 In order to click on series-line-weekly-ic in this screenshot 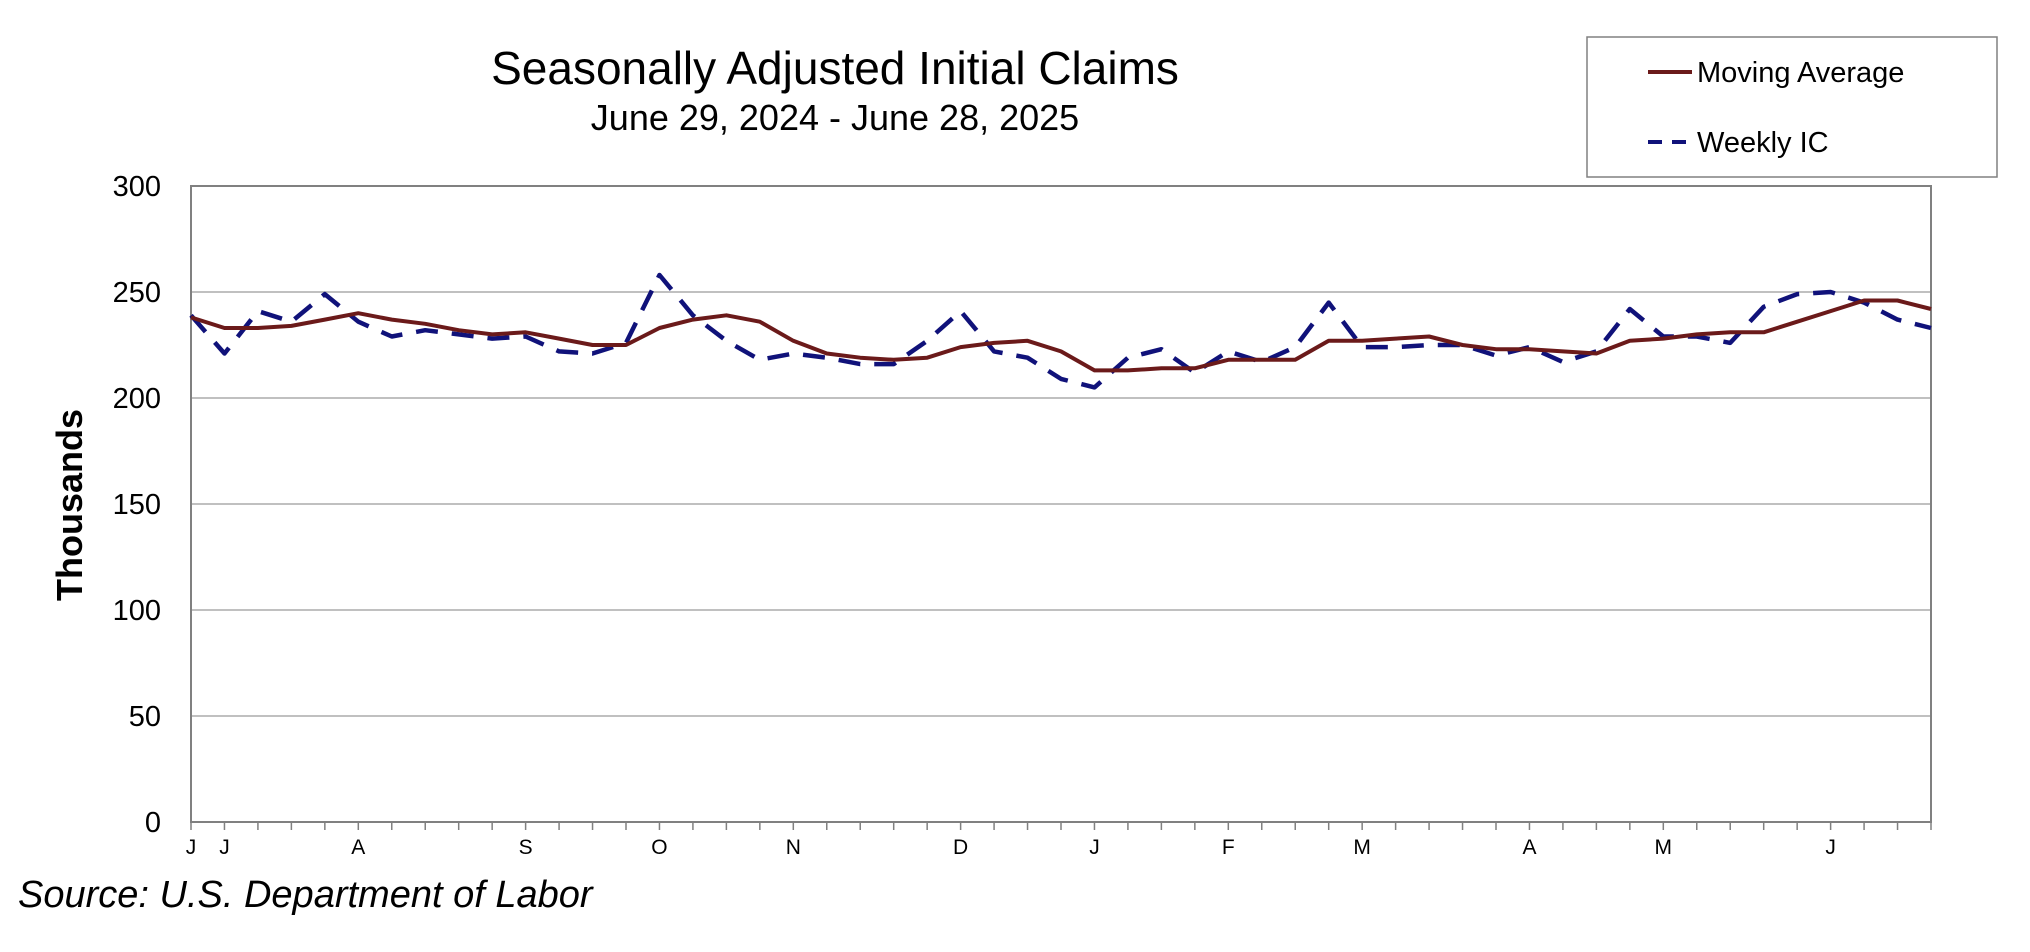, I will do `click(1060, 331)`.